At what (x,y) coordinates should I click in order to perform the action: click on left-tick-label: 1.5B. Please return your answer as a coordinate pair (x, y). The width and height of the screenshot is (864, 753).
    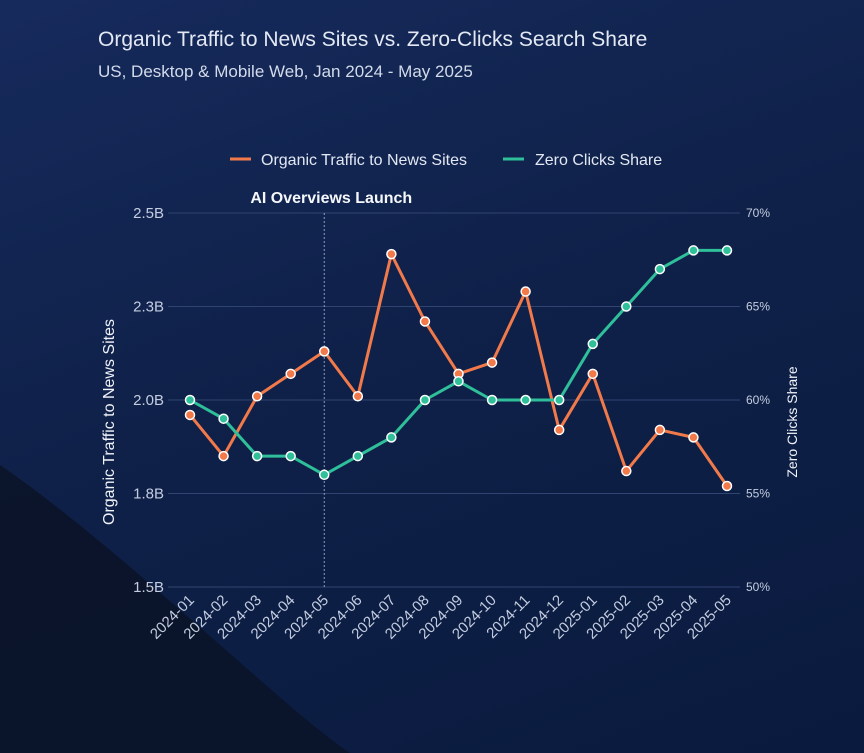
    Looking at the image, I should click on (148, 587).